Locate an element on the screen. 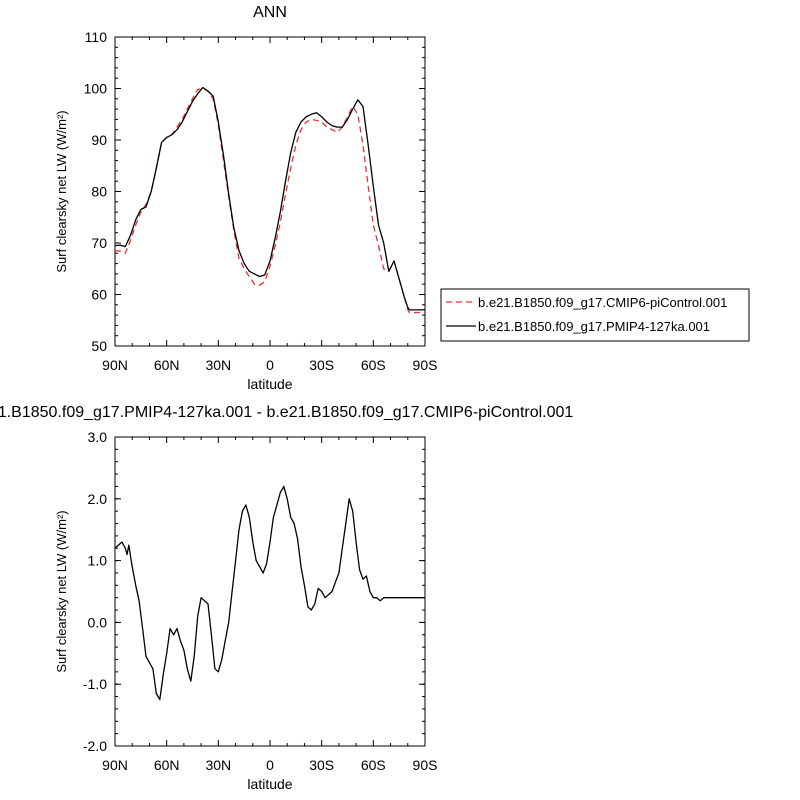  y-tick-label: -2.0 is located at coordinates (95, 746).